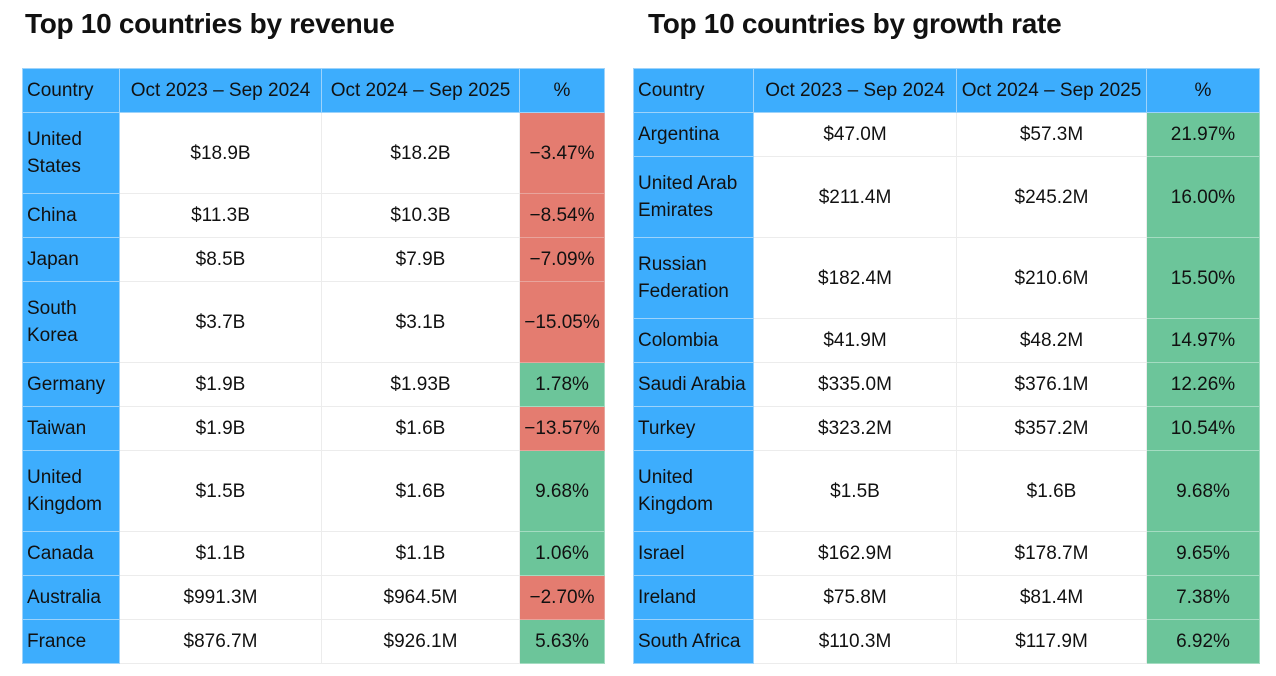 The image size is (1276, 676). I want to click on cell-country: Canada, so click(71, 553).